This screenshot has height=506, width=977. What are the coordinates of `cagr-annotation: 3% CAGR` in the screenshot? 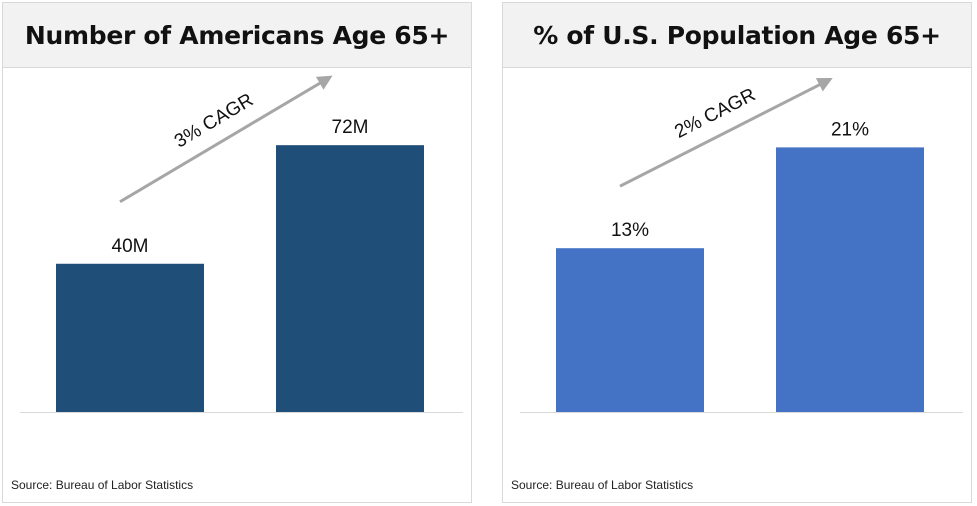 It's located at (214, 121).